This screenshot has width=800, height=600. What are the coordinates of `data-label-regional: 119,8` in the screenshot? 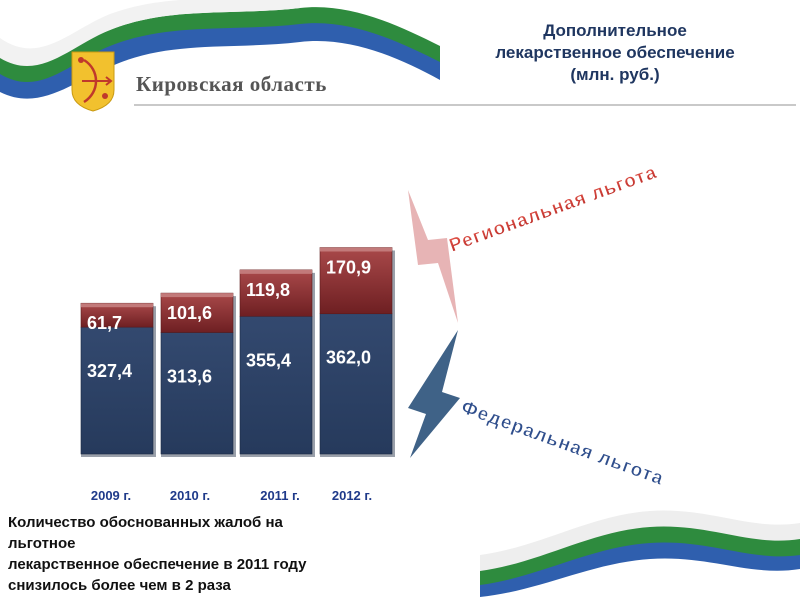 It's located at (268, 290).